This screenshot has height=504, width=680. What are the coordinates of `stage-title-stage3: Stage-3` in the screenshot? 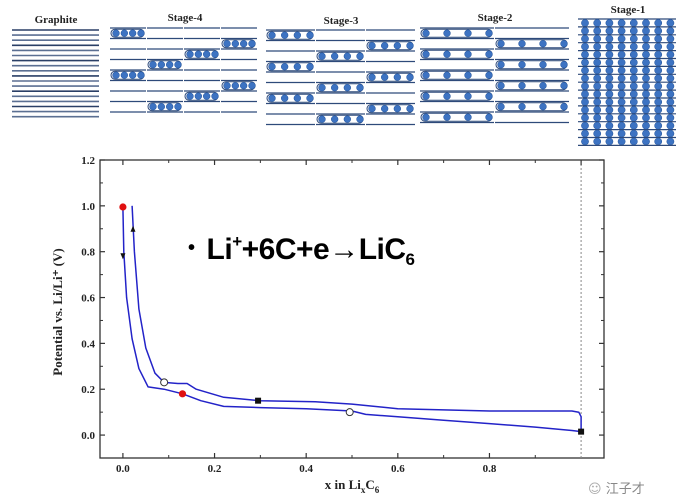 It's located at (341, 21).